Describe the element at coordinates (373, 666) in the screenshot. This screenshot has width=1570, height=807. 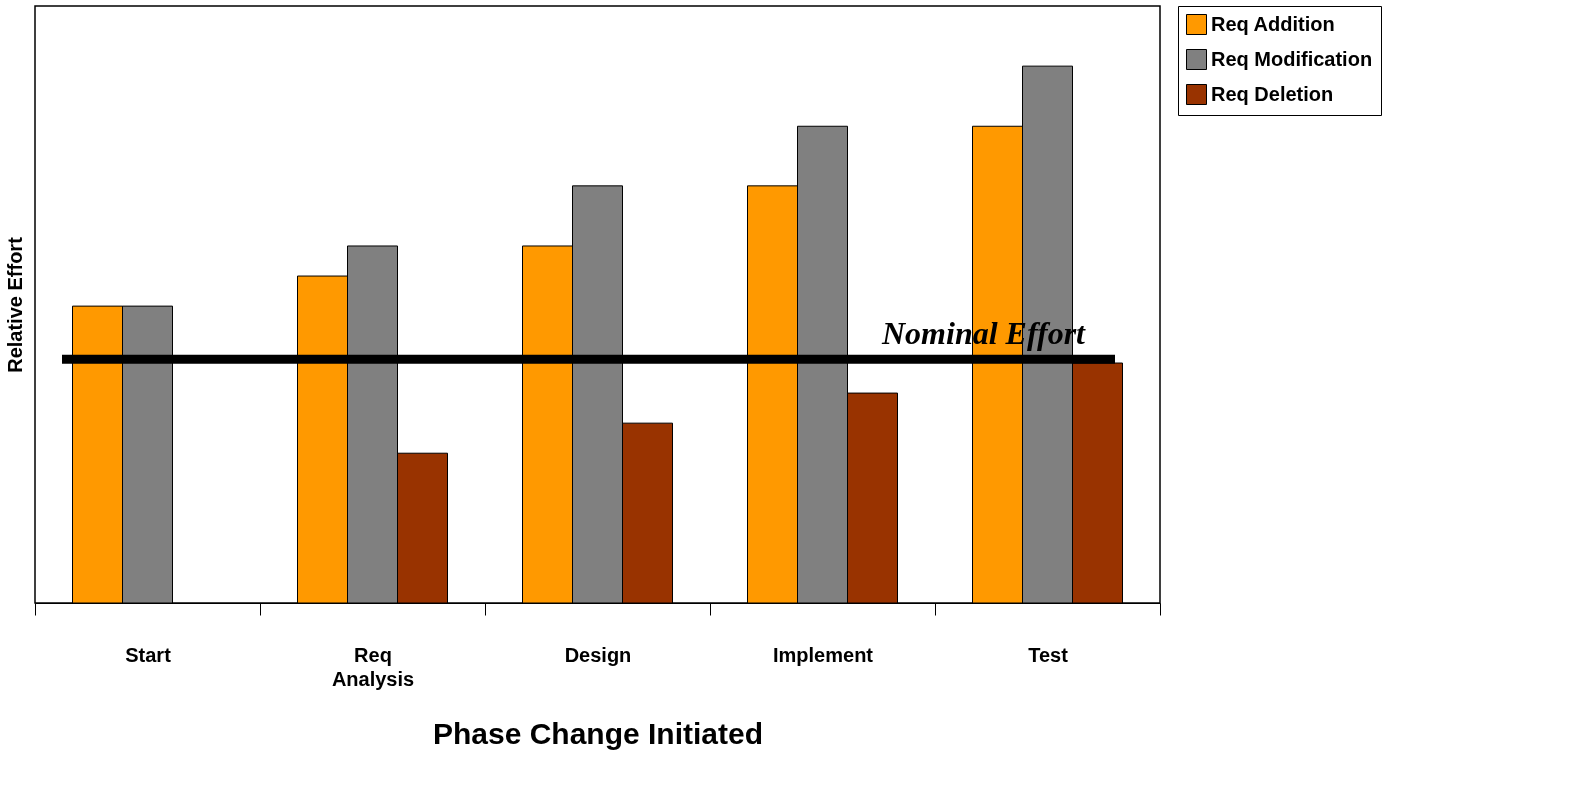
I see `x-tick-label: Req Analysis` at that location.